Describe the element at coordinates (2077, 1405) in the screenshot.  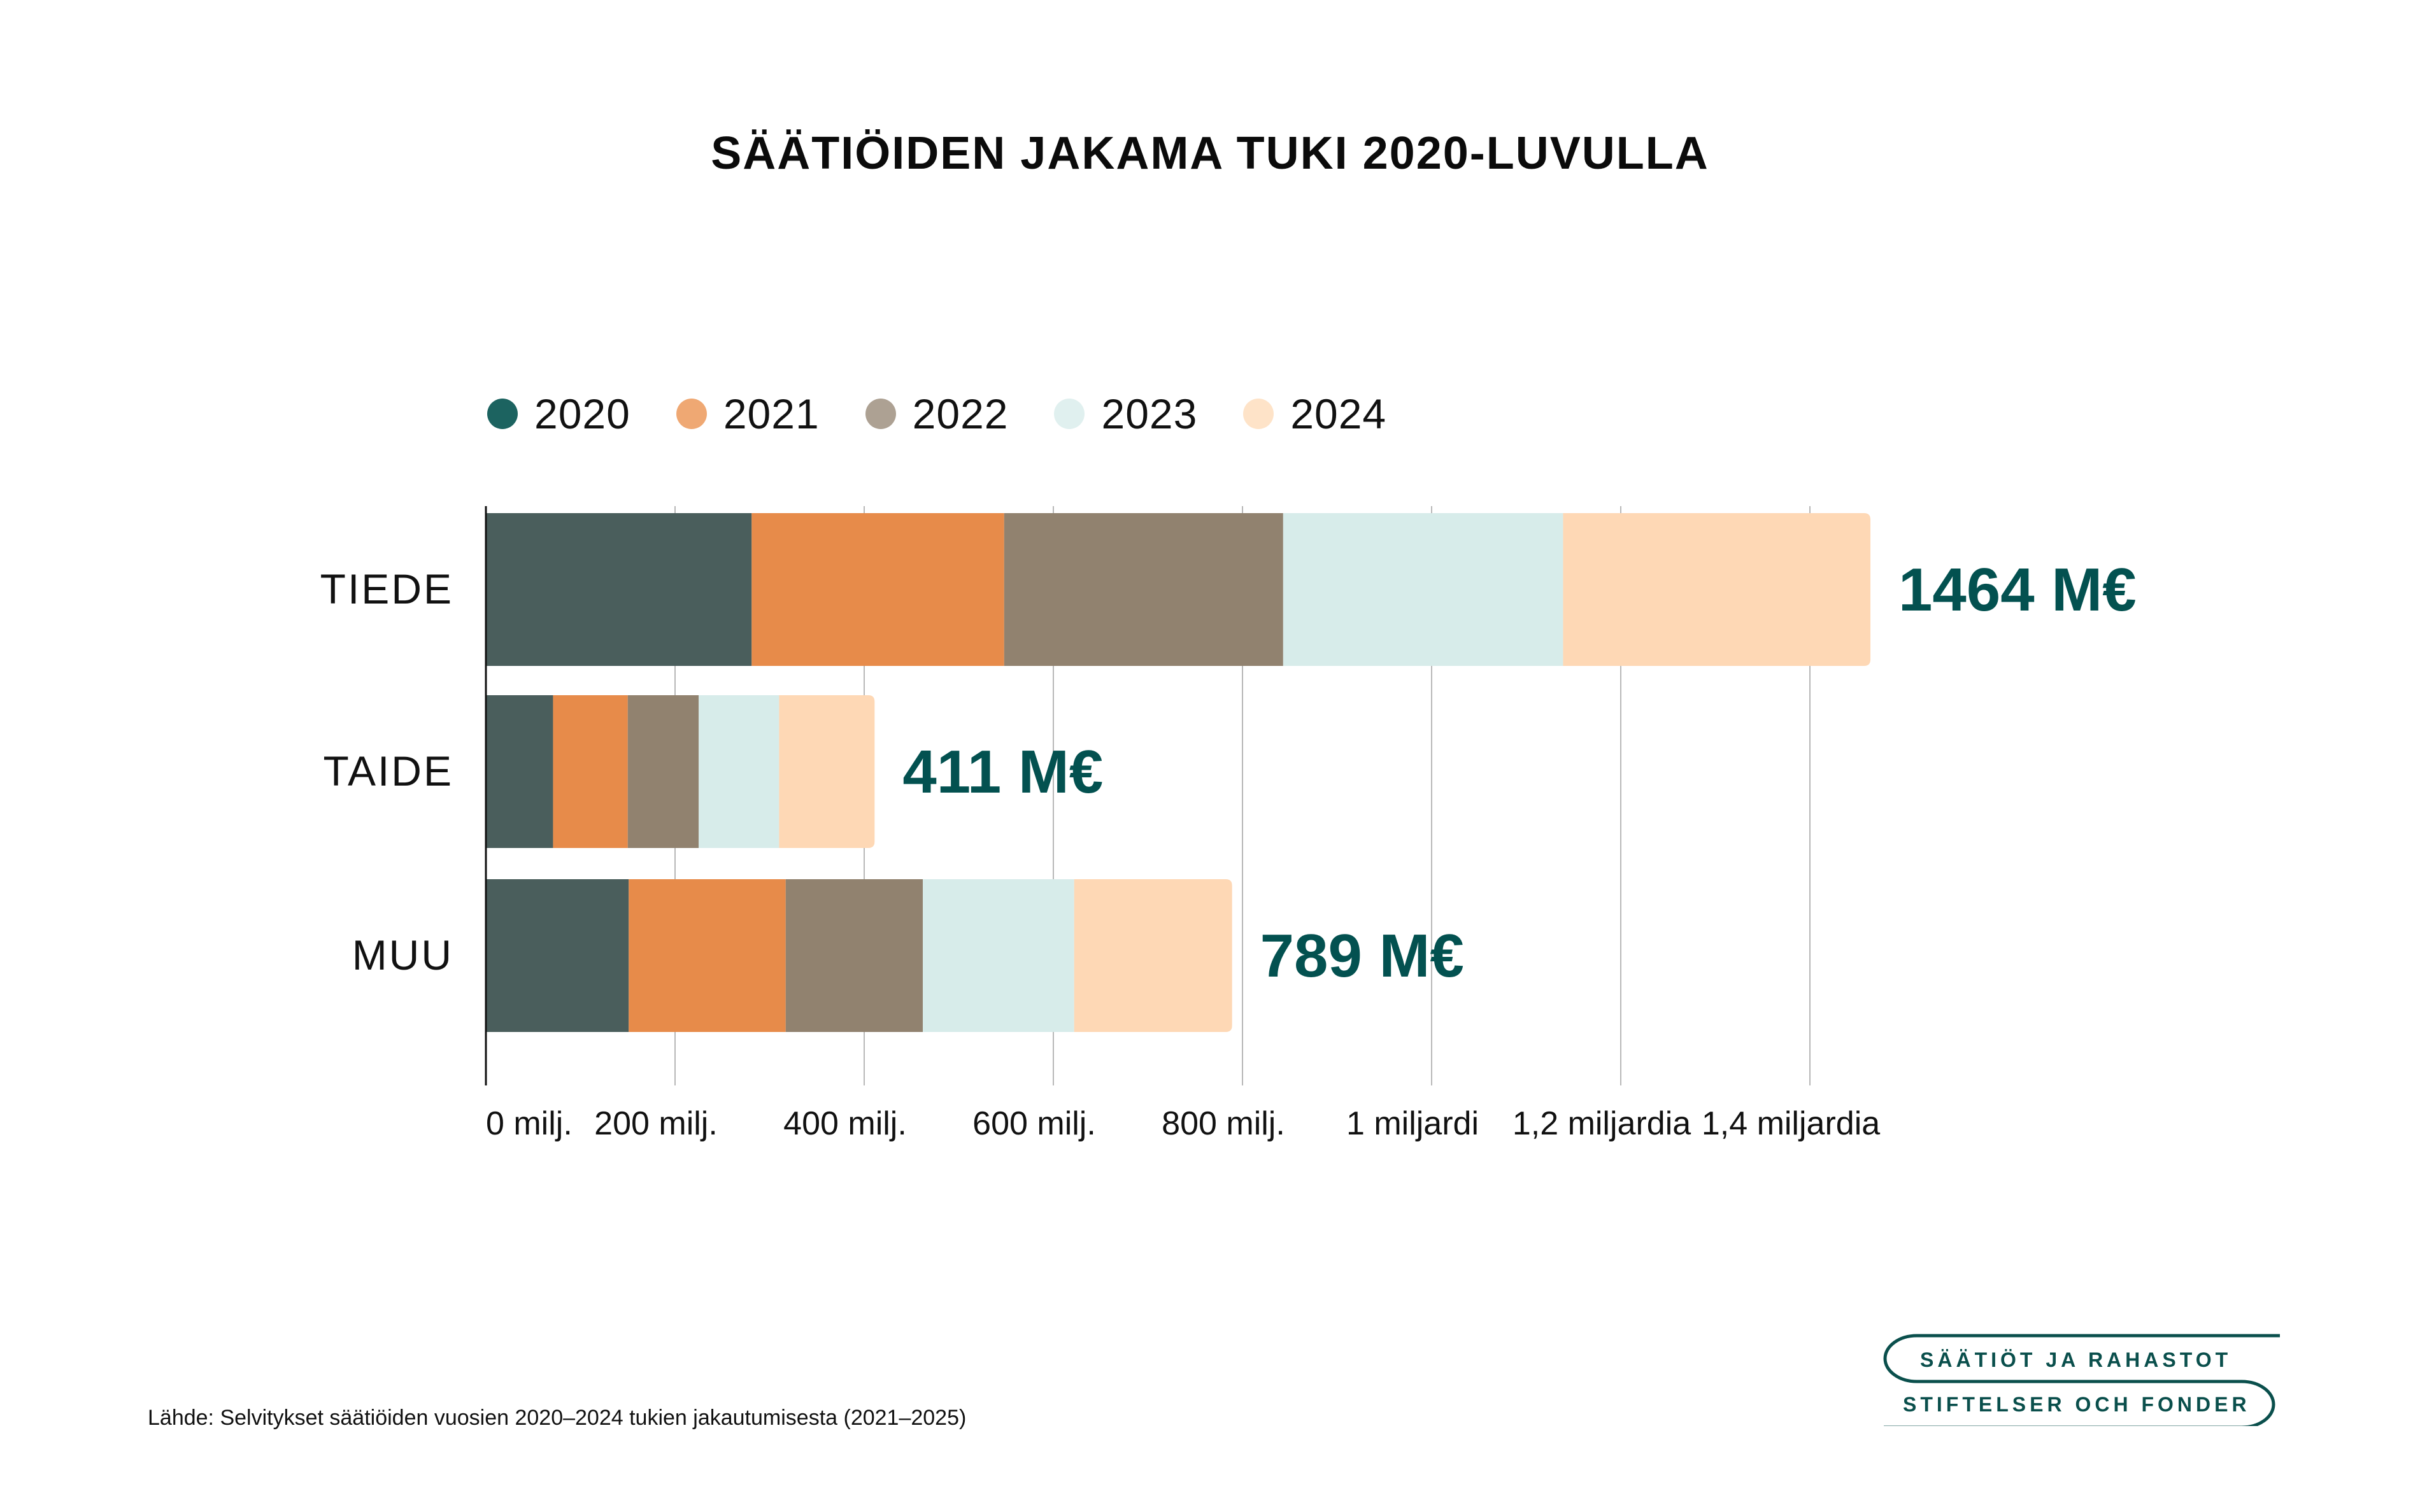
I see `logo-text-swedish: STIFTELSER OCH FONDER` at that location.